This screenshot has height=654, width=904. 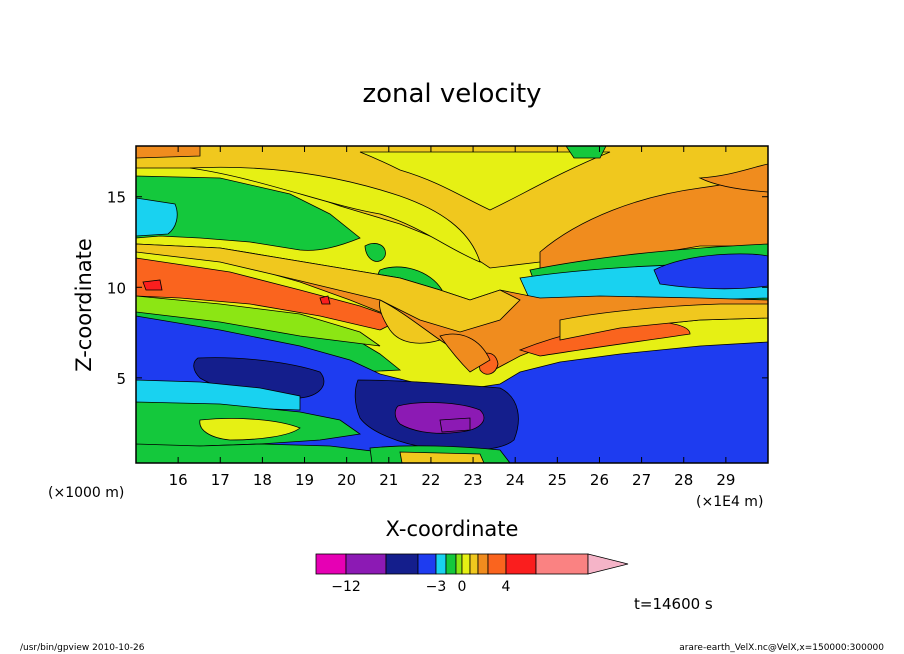 I want to click on x-tick-label: 16, so click(x=178, y=480).